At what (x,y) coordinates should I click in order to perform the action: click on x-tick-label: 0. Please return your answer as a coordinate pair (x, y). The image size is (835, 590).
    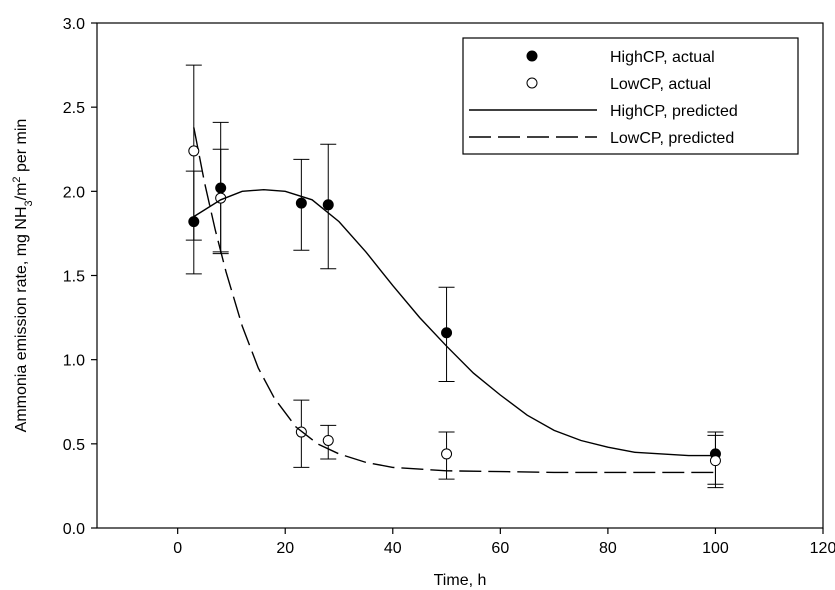
    Looking at the image, I should click on (177, 548).